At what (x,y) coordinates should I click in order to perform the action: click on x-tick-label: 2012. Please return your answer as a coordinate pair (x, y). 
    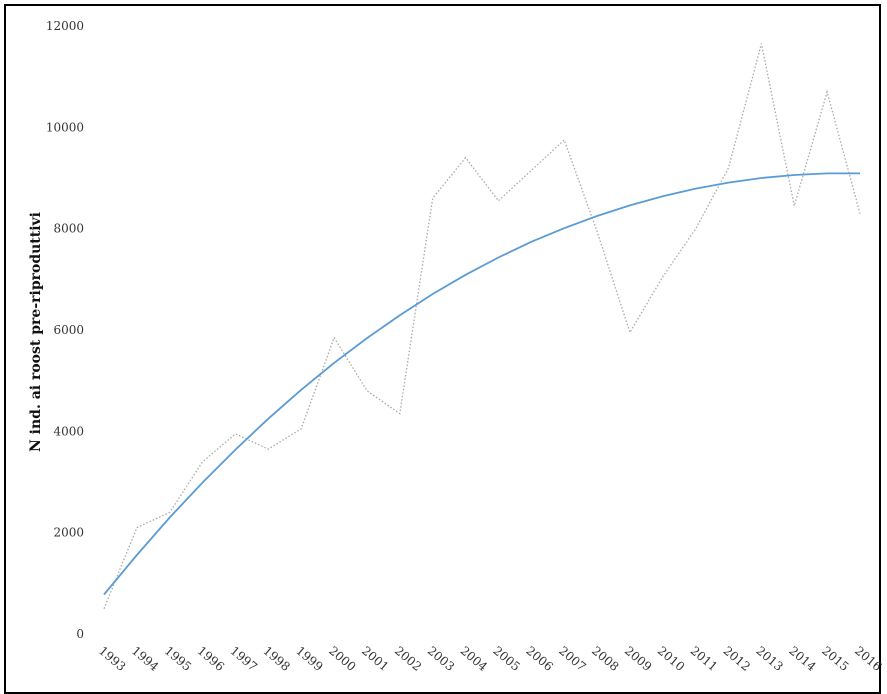
    Looking at the image, I should click on (737, 659).